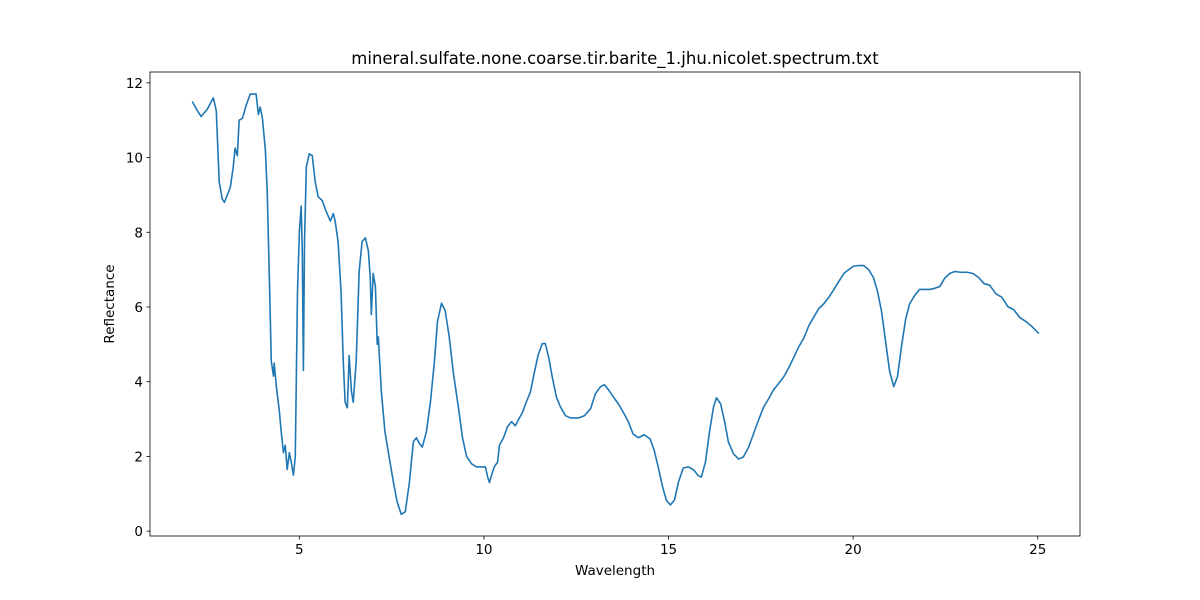 This screenshot has width=1200, height=600. Describe the element at coordinates (134, 159) in the screenshot. I see `y-tick-label: 10` at that location.